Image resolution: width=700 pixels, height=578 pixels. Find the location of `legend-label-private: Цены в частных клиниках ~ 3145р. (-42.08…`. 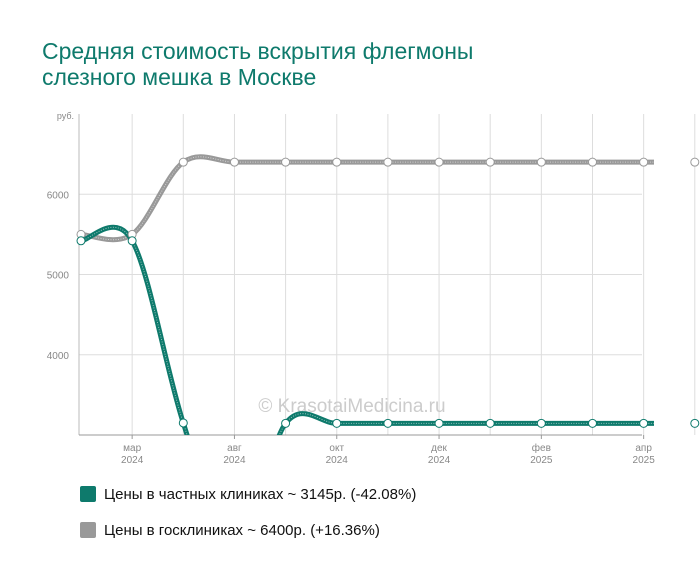

legend-label-private: Цены в частных клиниках ~ 3145р. (-42.08… is located at coordinates (260, 494).